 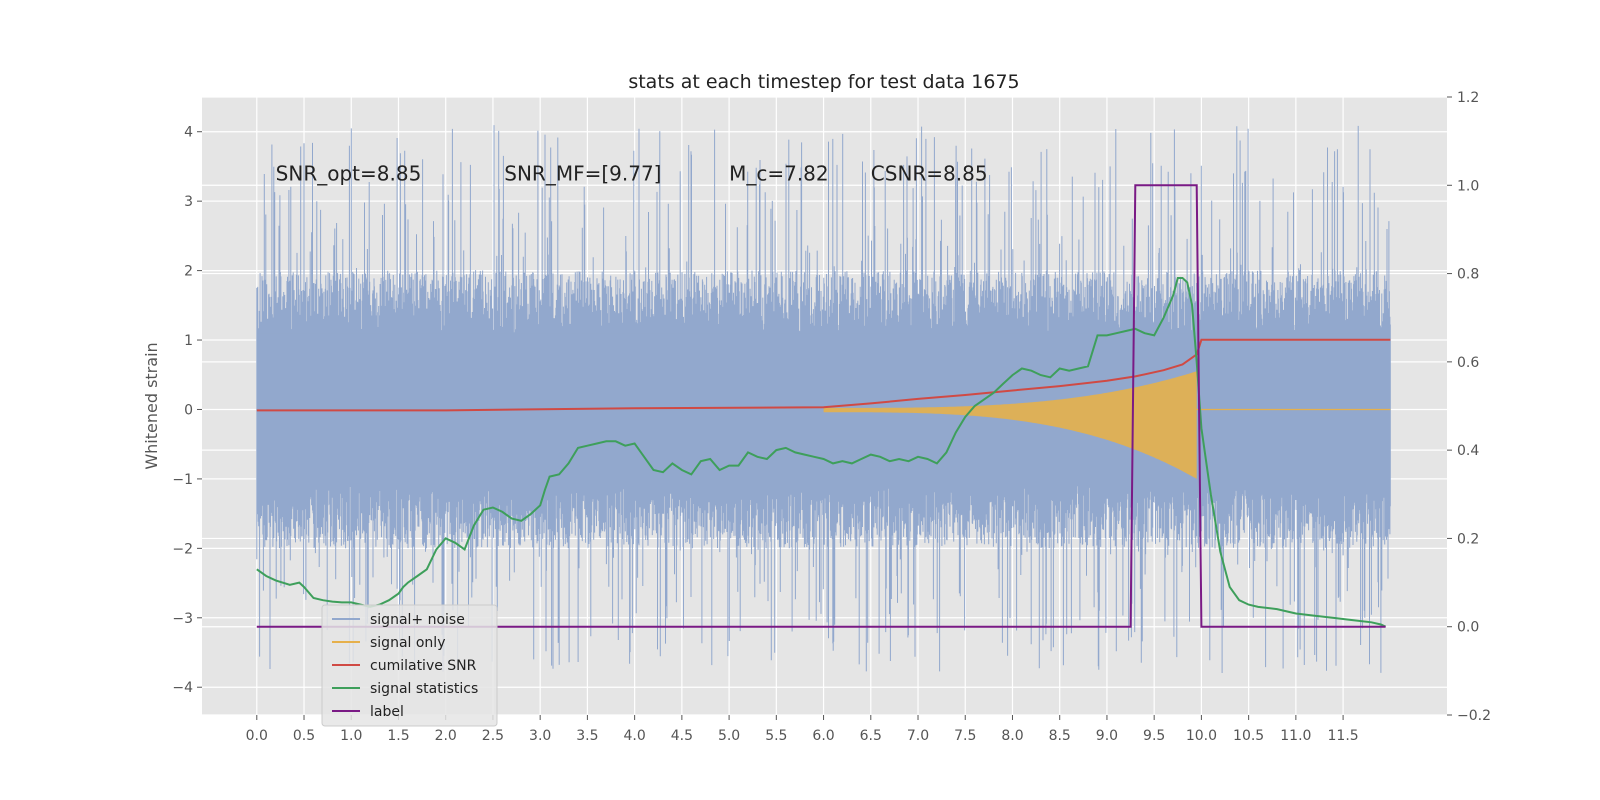 I want to click on x-tick-label: 9.0, so click(x=1107, y=736).